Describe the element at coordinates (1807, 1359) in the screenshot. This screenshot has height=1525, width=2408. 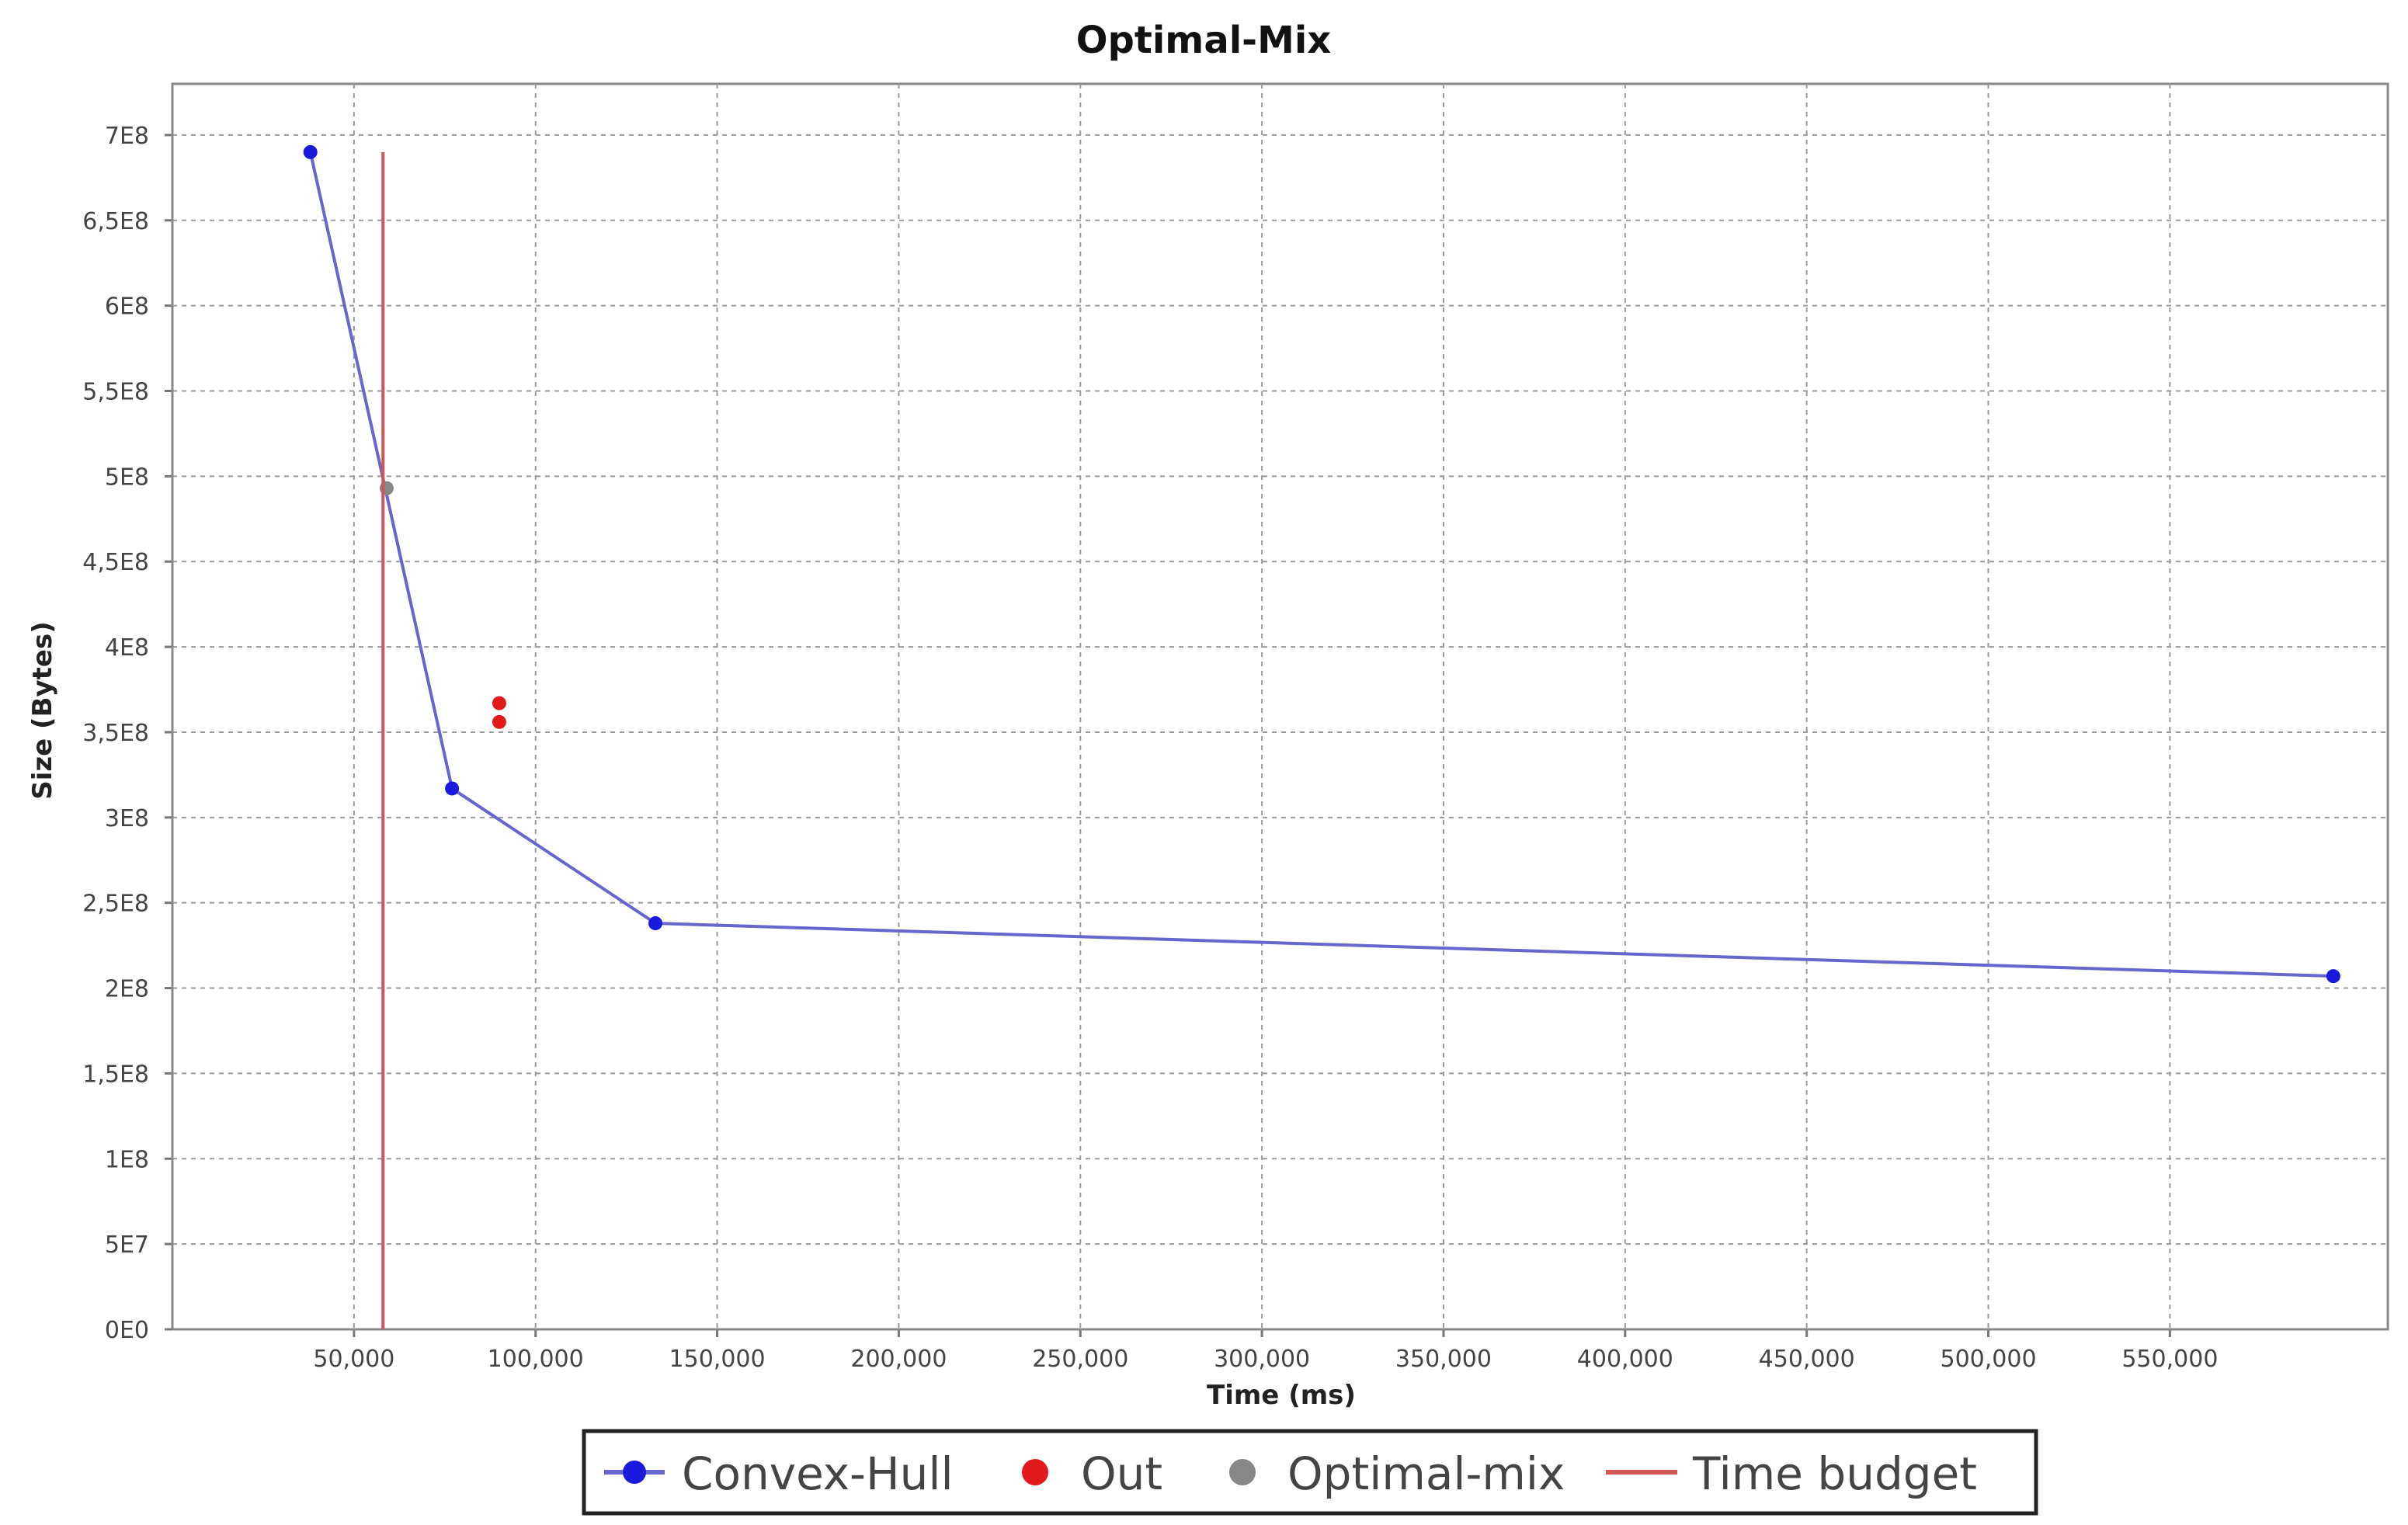
I see `x-tick-label: 450,000` at that location.